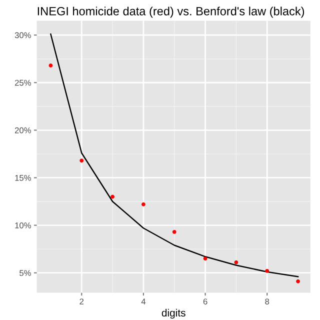 The width and height of the screenshot is (320, 320). I want to click on x-tick-label: 6, so click(205, 301).